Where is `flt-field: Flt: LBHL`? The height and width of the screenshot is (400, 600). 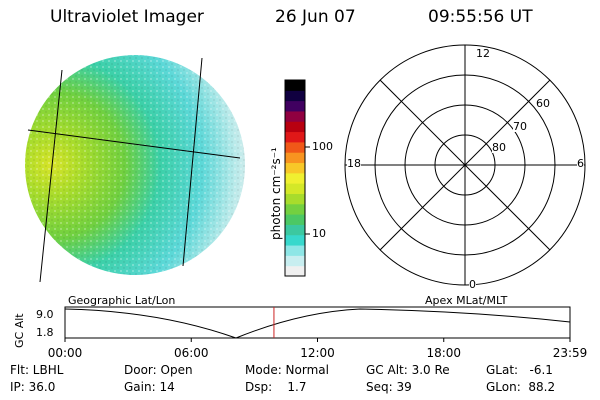 flt-field: Flt: LBHL is located at coordinates (37, 370).